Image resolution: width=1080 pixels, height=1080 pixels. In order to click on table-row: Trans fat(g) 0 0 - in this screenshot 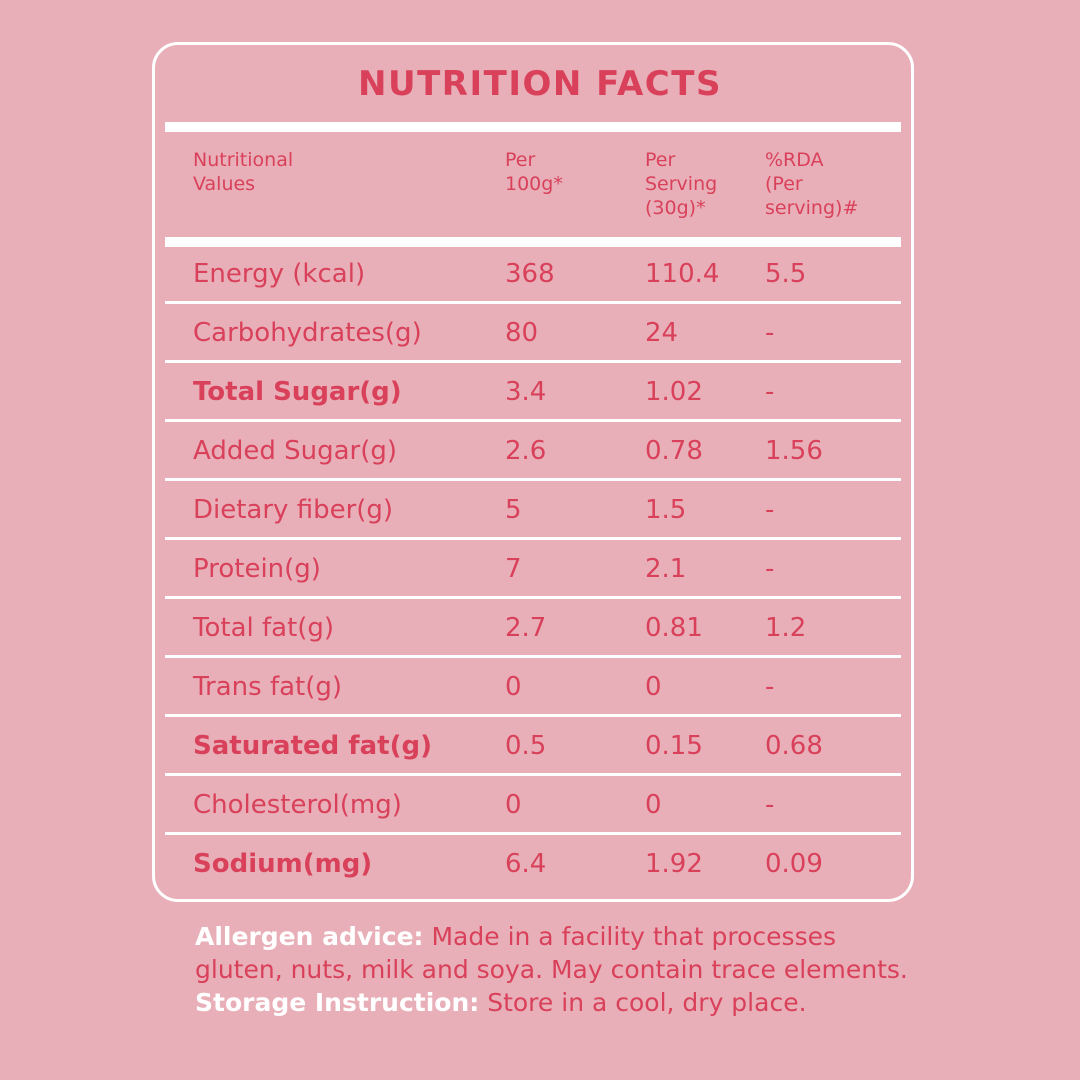, I will do `click(533, 687)`.